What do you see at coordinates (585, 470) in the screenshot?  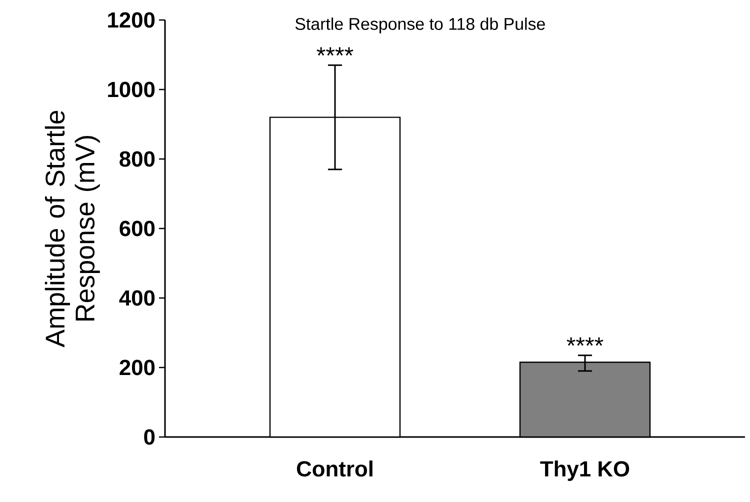 I see `x-tick-label: Thy1 KO` at bounding box center [585, 470].